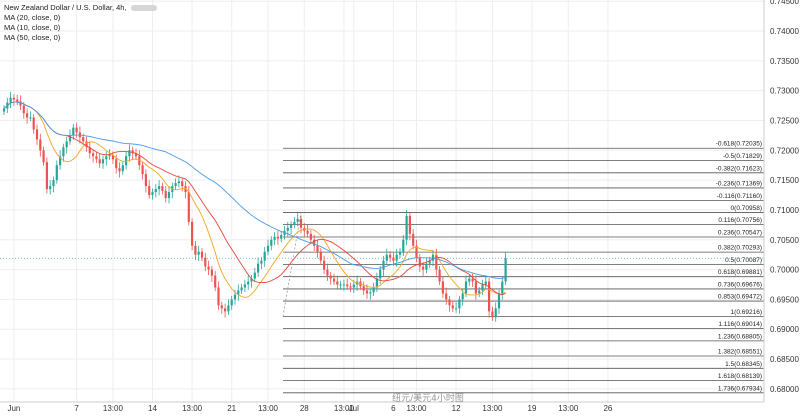  Describe the element at coordinates (784, 150) in the screenshot. I see `price-tick-label: 0.72000` at that location.